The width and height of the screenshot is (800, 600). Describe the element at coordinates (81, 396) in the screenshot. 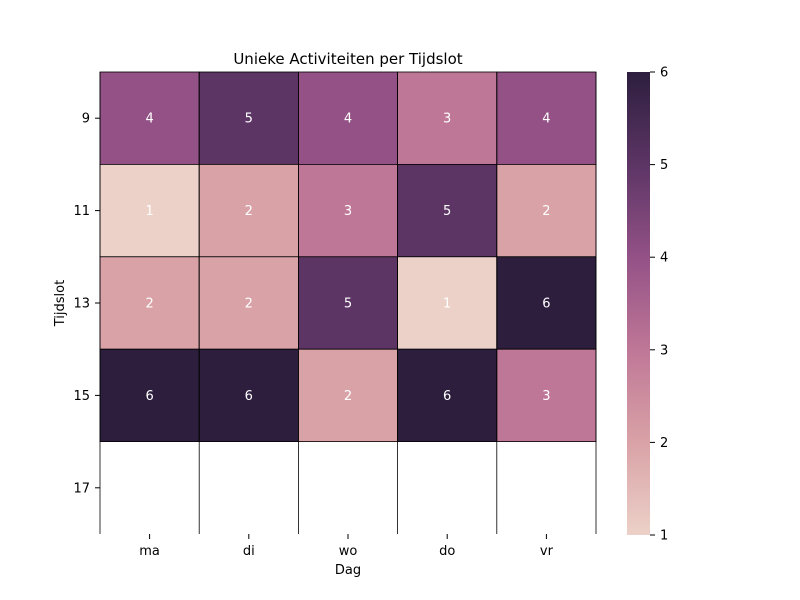

I see `y-tick-label: 15` at that location.